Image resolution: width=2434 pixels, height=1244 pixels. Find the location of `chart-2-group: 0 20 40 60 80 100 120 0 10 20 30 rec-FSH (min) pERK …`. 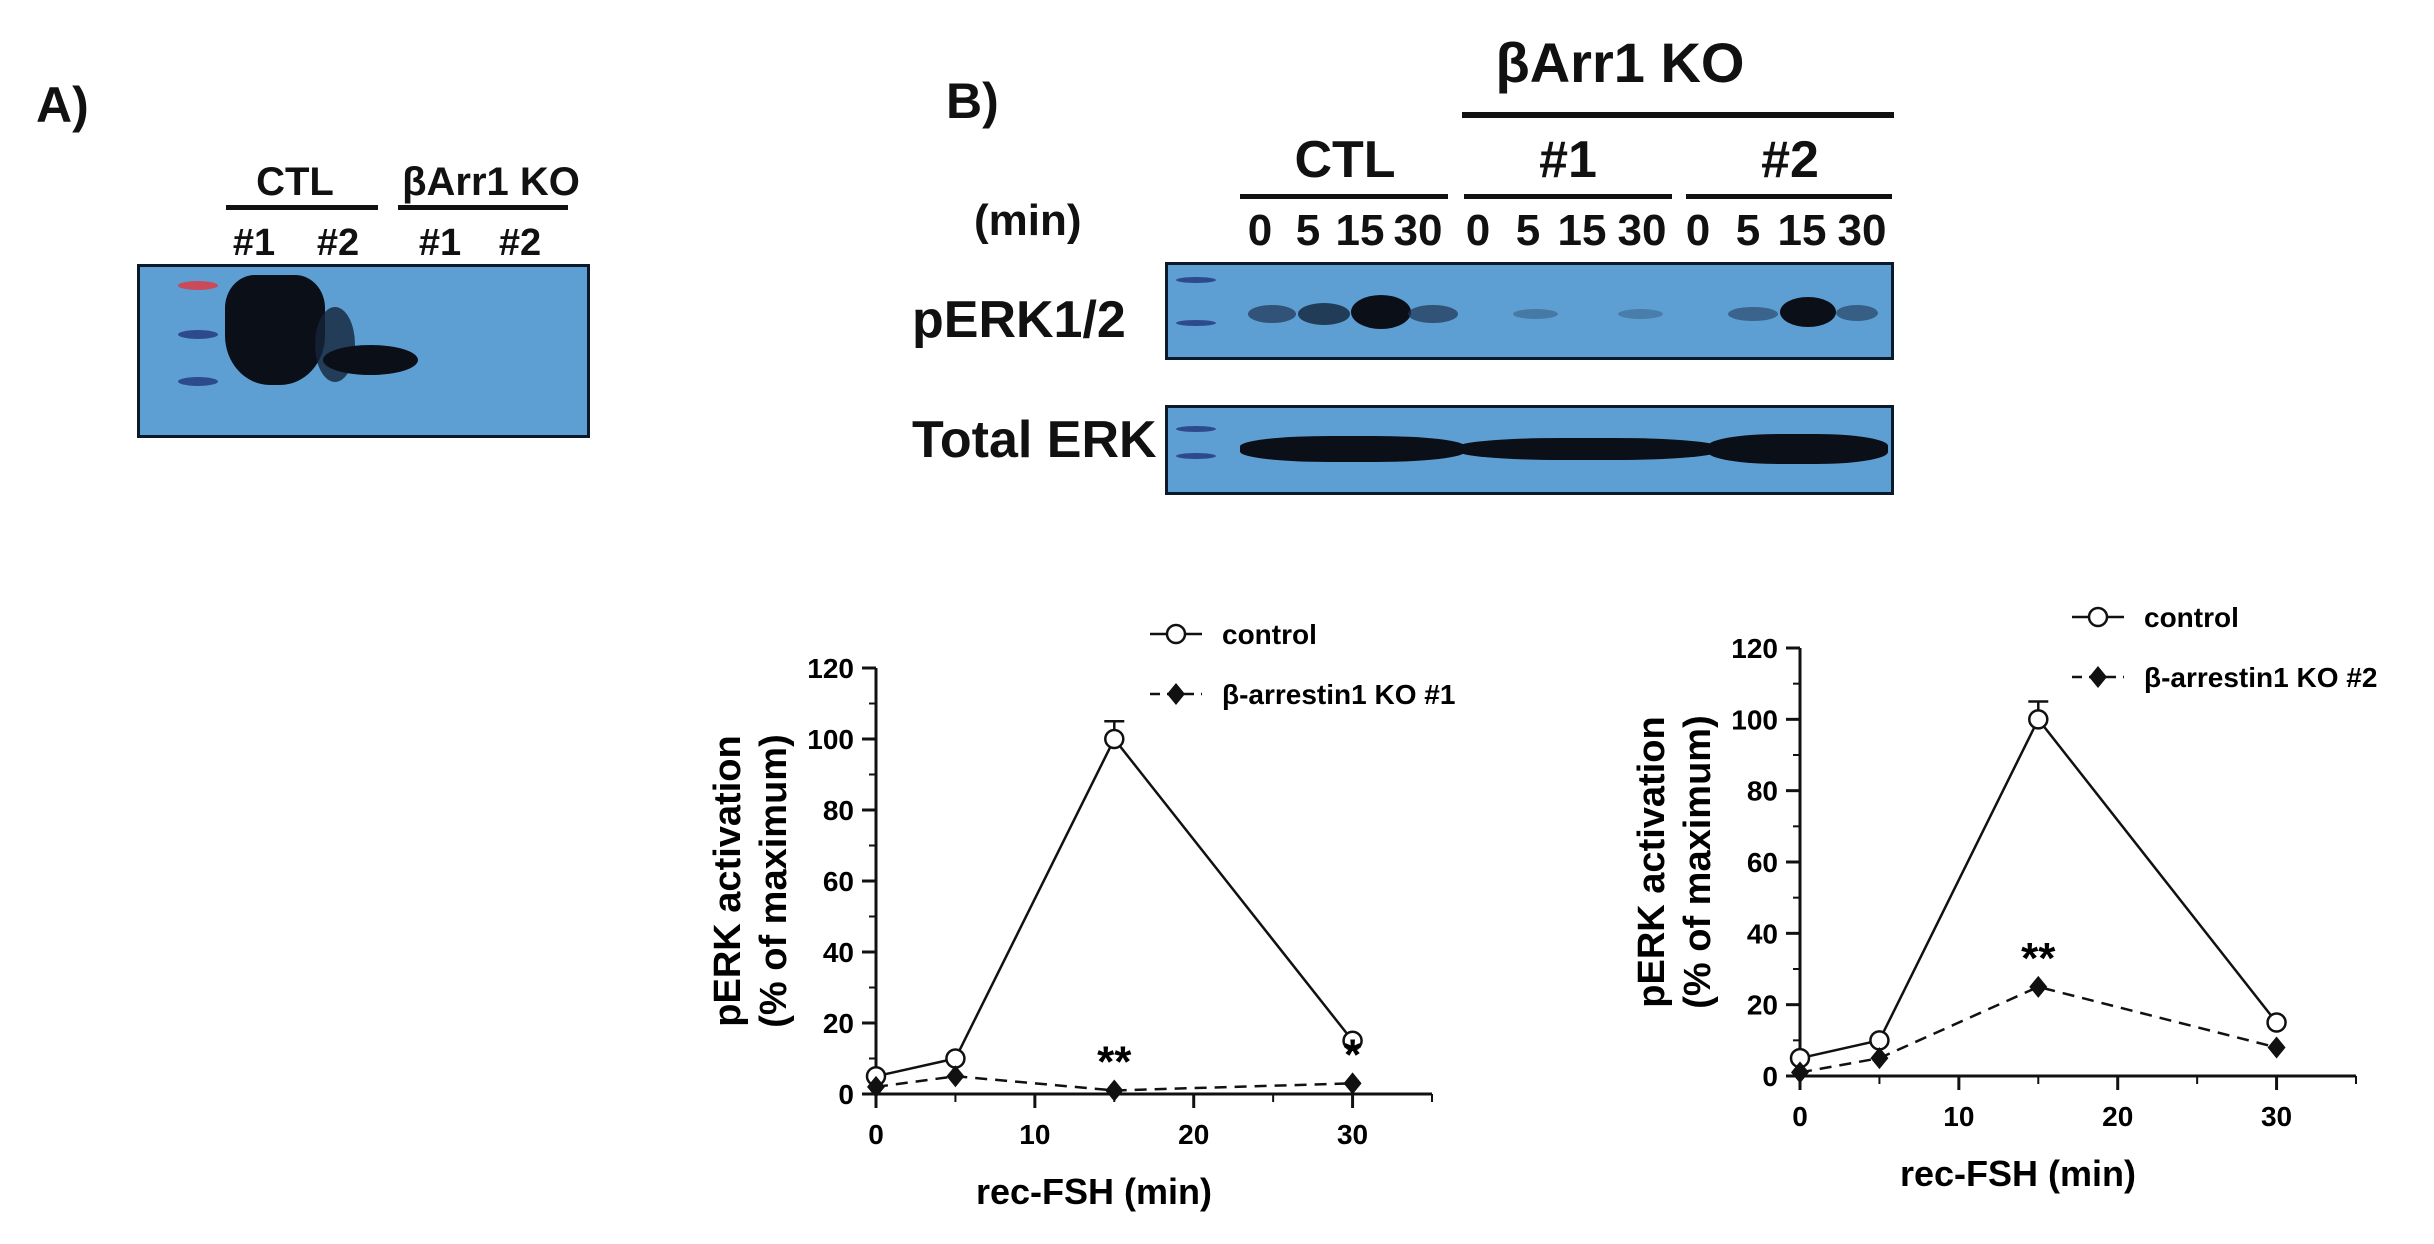

chart-2-group: 0 20 40 60 80 100 120 0 10 20 30 rec-FSH (min) pERK … is located at coordinates (2004, 898).